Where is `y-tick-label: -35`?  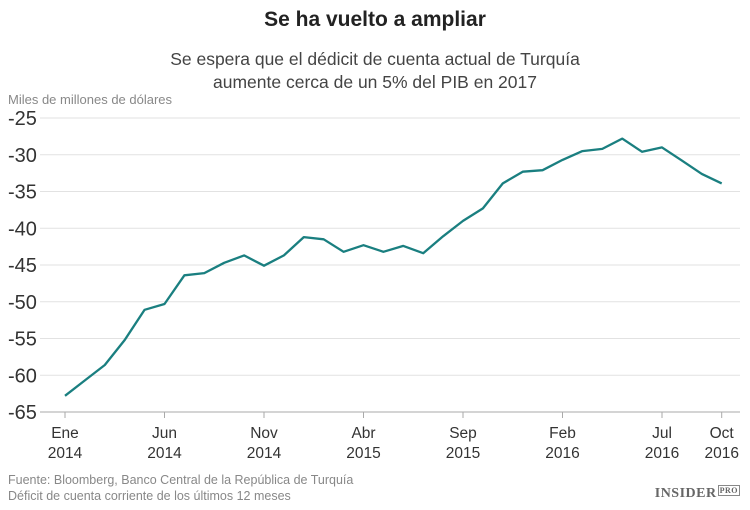
y-tick-label: -35 is located at coordinates (22, 193).